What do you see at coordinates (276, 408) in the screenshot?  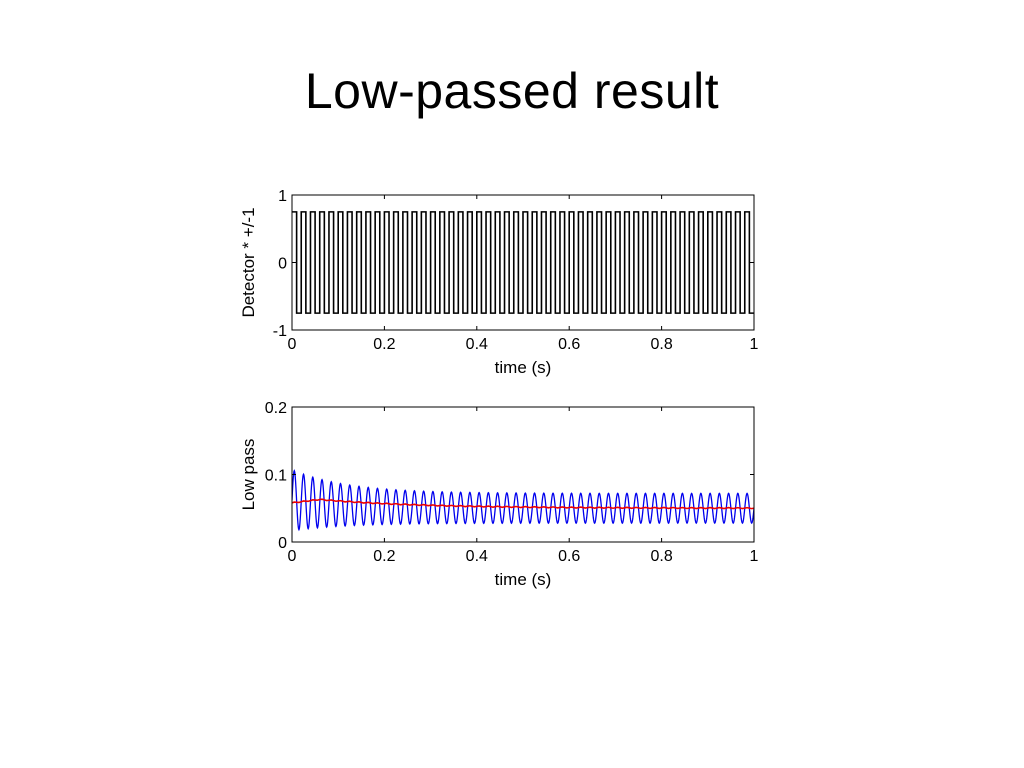 I see `chart1-ytick-label: 0.2` at bounding box center [276, 408].